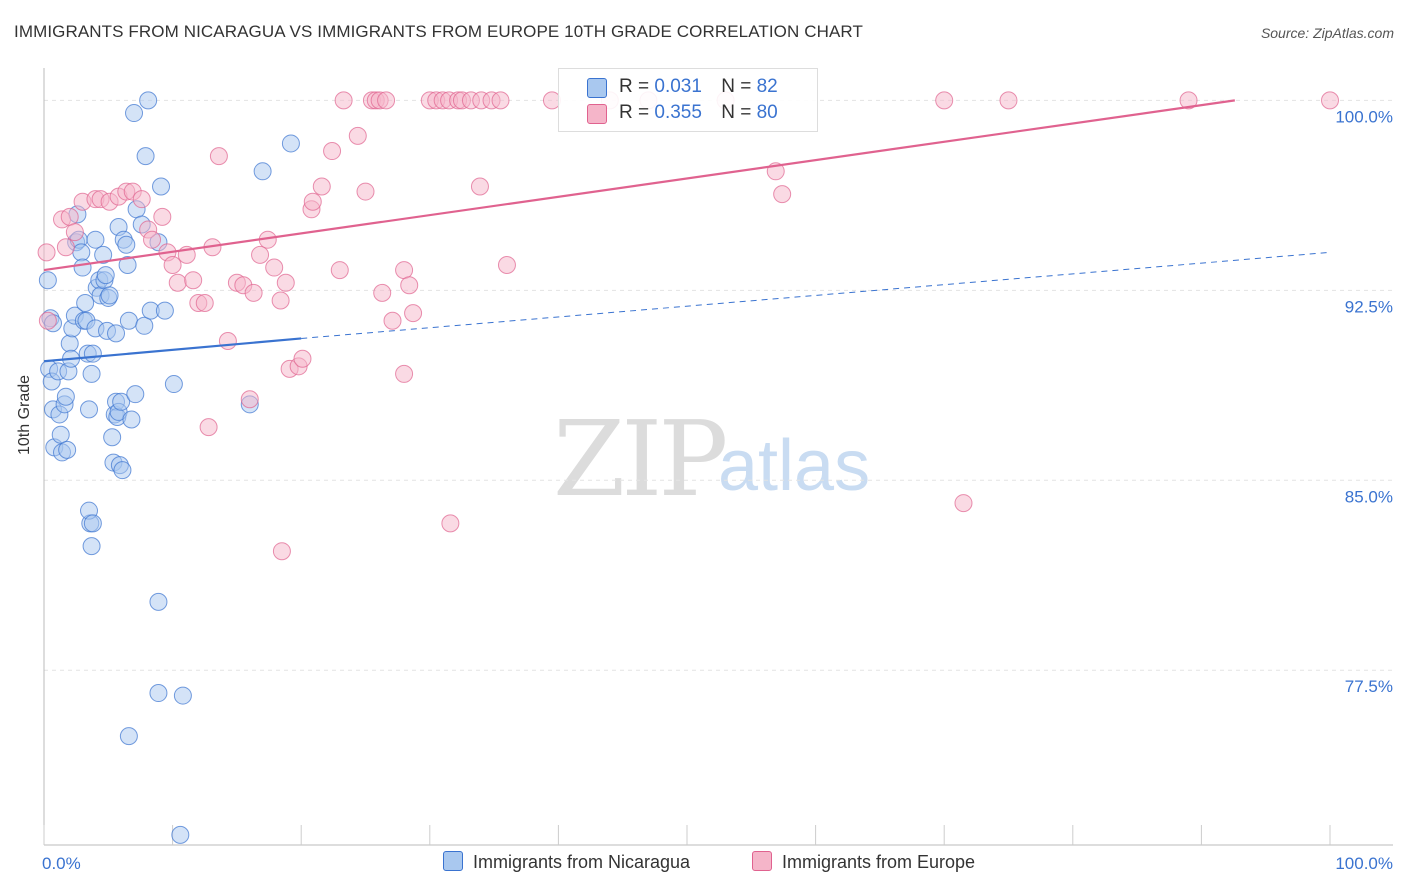 The width and height of the screenshot is (1406, 892). I want to click on legend-r-value: 0.031, so click(678, 86).